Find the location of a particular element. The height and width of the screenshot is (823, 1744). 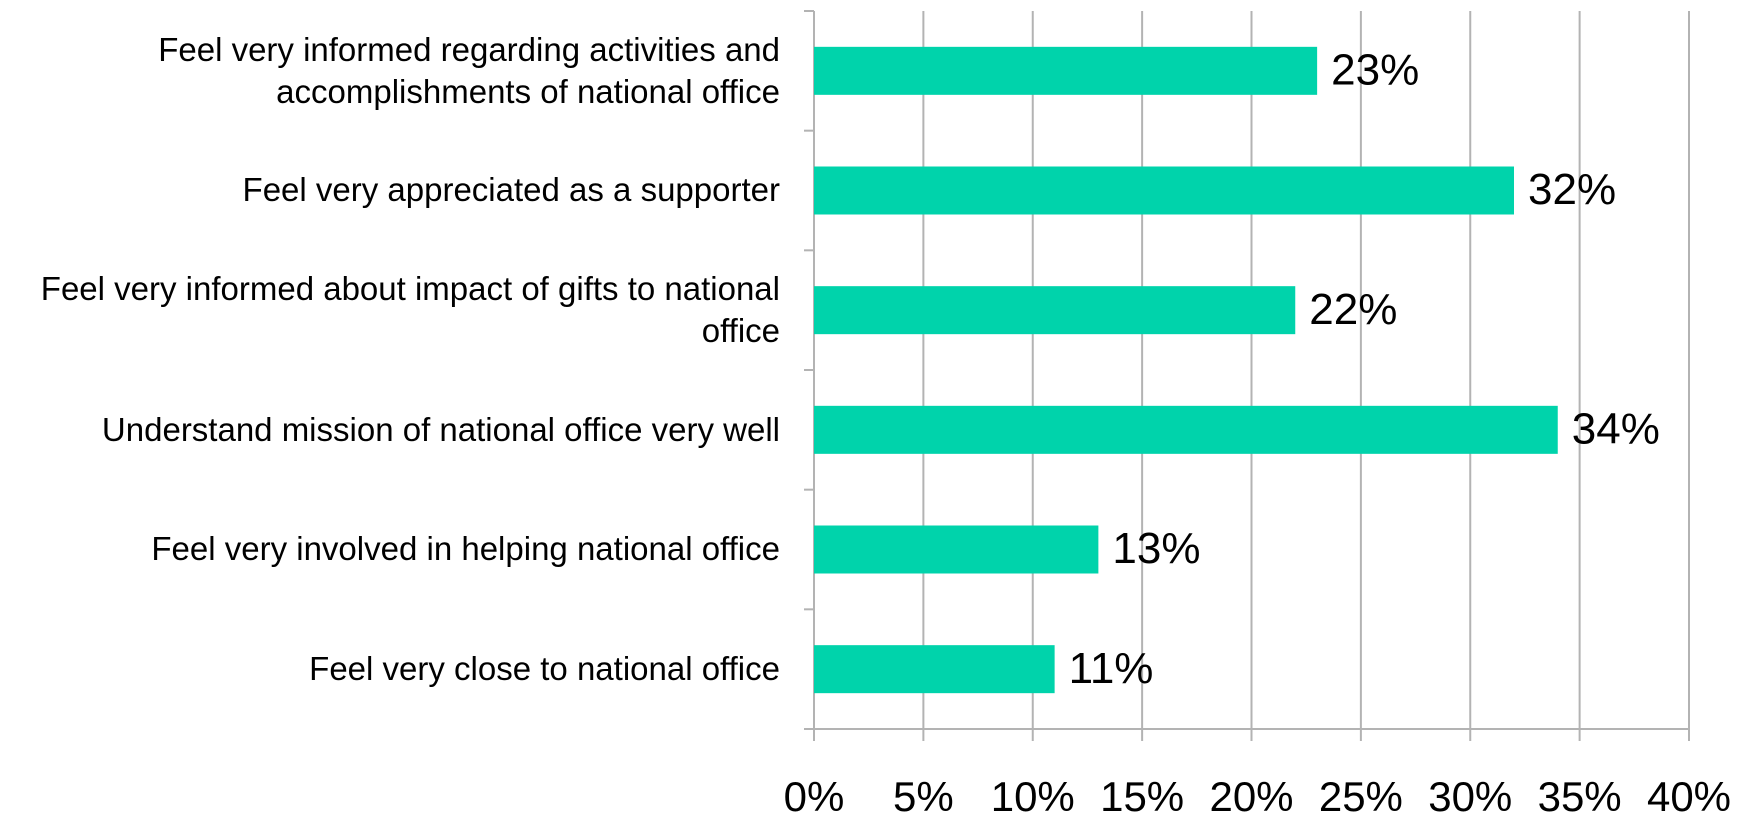

data-label: 13% is located at coordinates (1156, 548).